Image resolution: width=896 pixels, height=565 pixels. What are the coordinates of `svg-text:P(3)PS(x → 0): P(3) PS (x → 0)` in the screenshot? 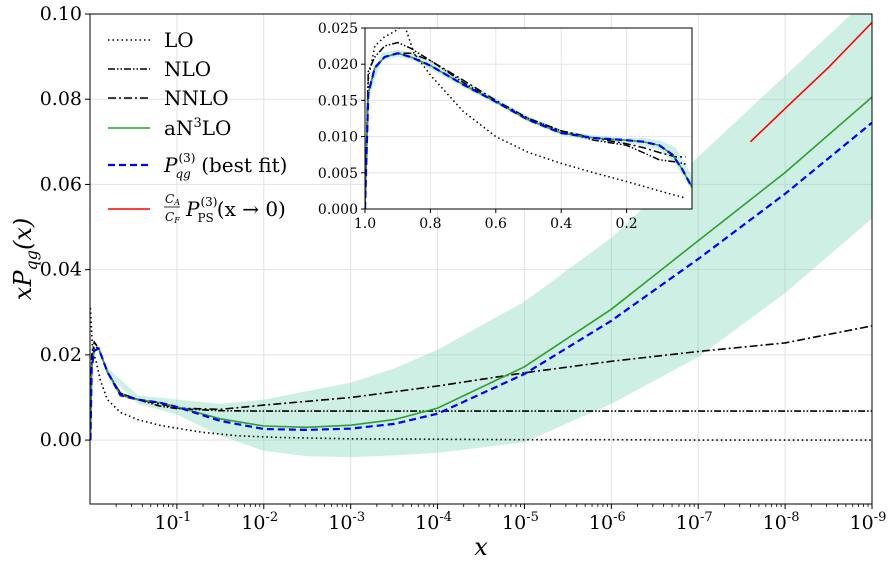 It's located at (235, 210).